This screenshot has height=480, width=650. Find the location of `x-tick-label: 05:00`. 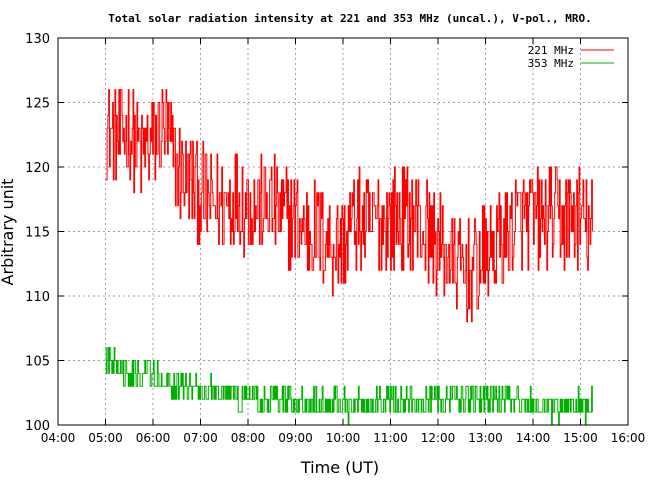

x-tick-label: 05:00 is located at coordinates (105, 438).